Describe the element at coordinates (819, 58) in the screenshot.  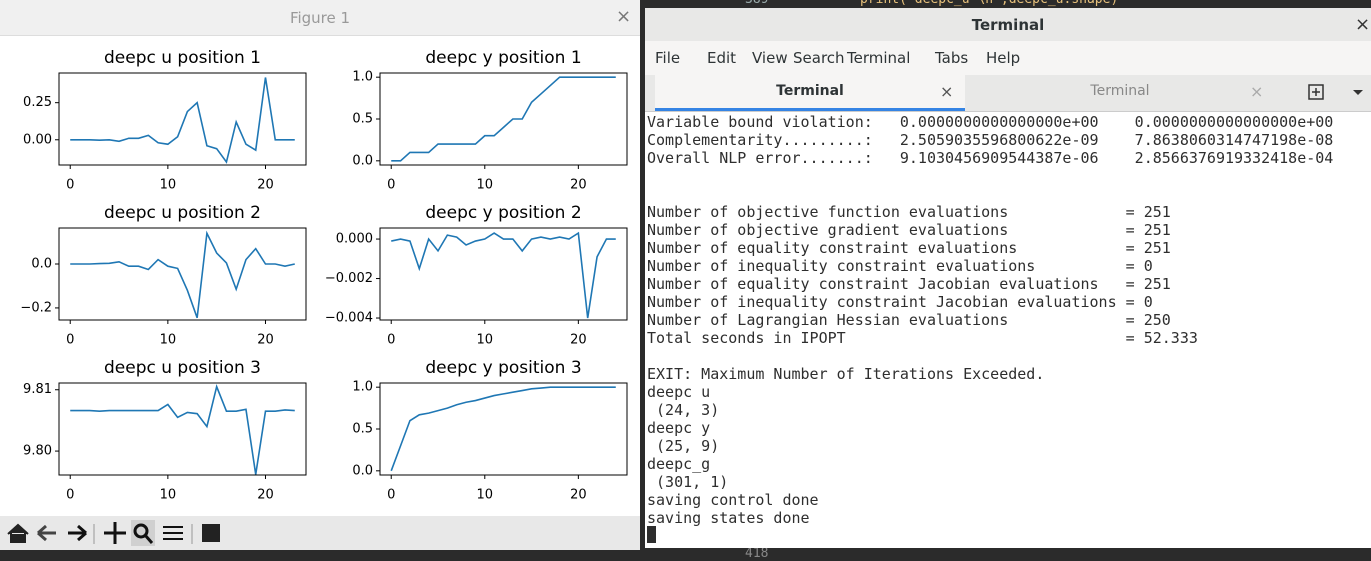
I see `menu-item: Search` at that location.